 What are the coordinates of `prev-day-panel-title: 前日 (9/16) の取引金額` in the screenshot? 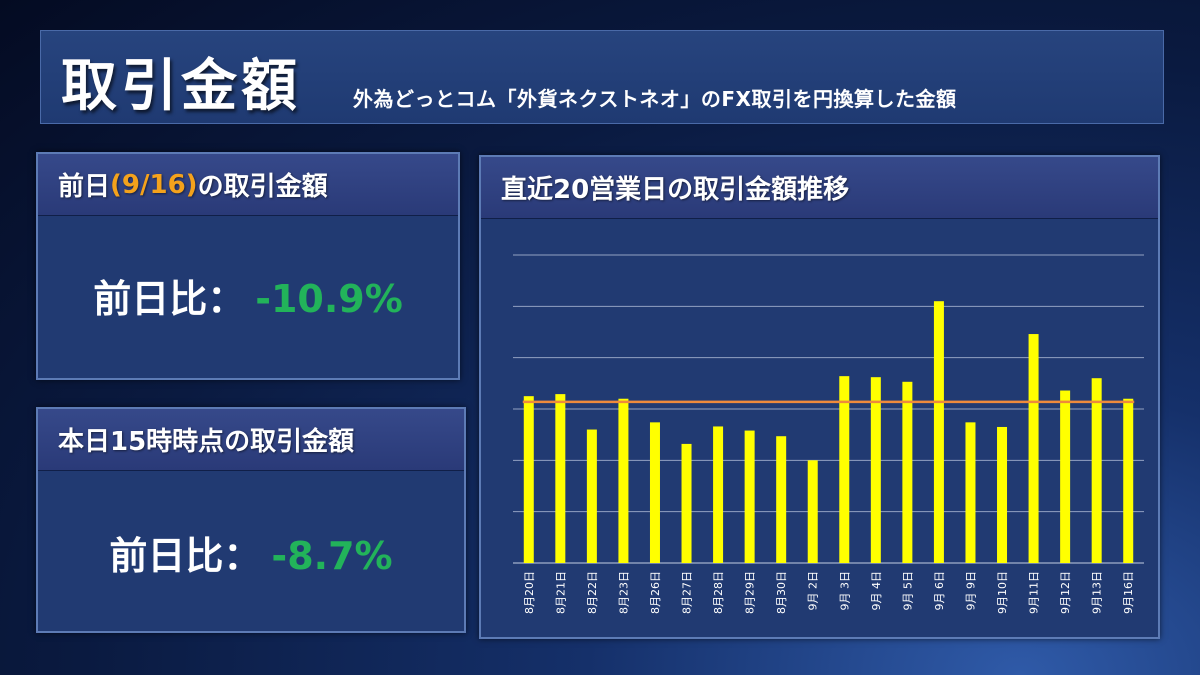 It's located at (248, 185).